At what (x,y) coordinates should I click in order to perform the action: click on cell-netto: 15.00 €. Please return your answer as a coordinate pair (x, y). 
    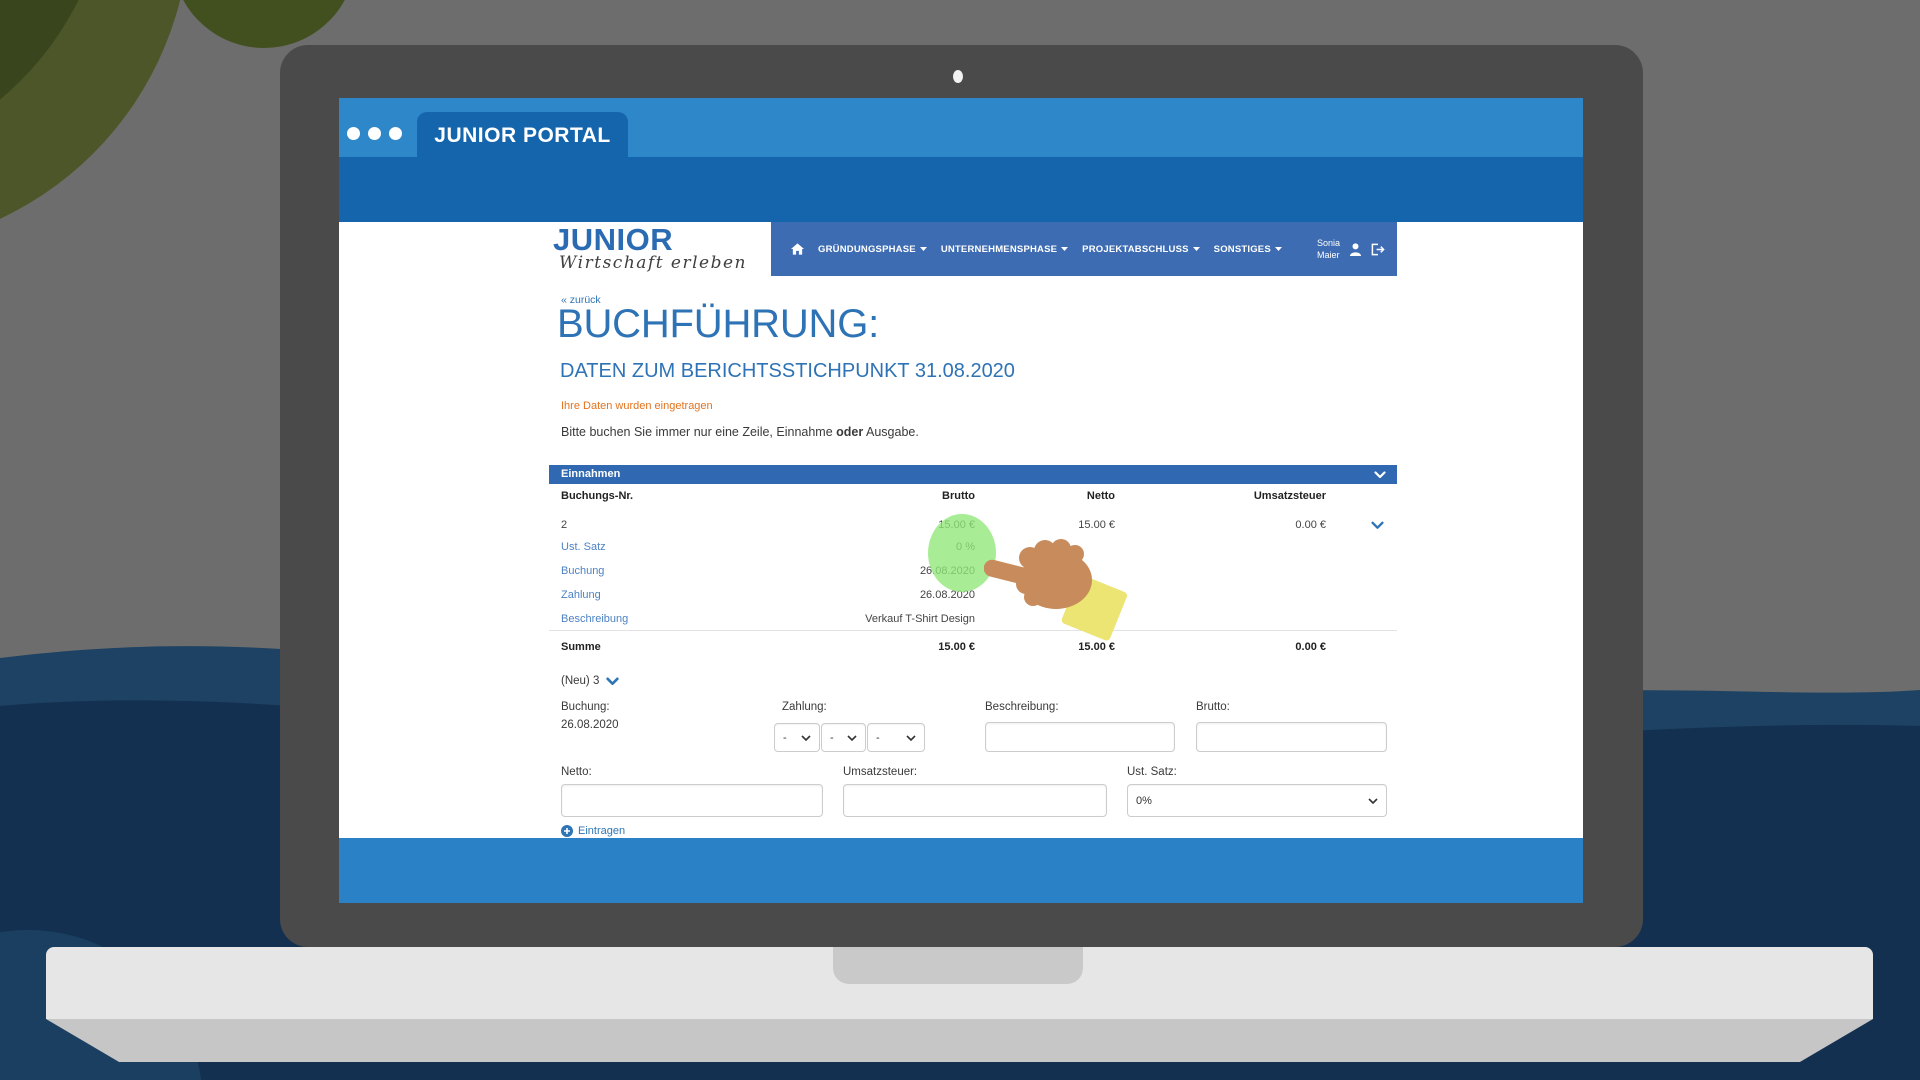
    Looking at the image, I should click on (1096, 525).